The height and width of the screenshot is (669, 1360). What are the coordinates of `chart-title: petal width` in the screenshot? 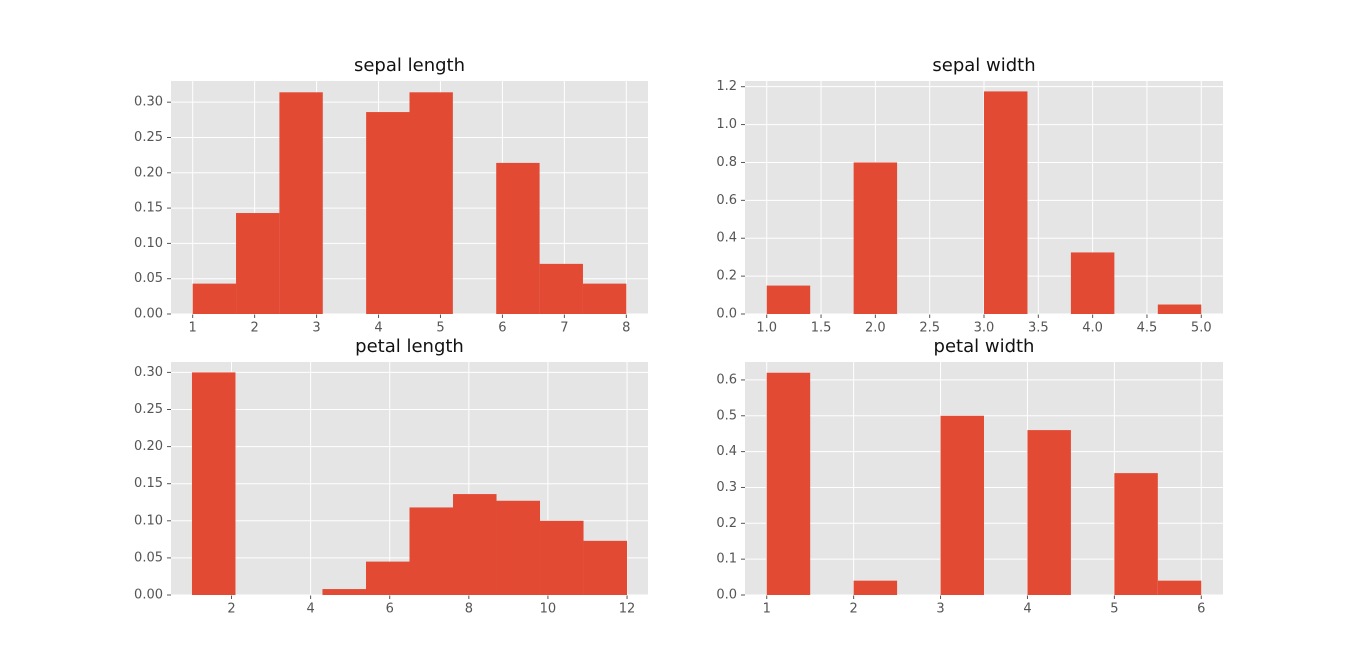 It's located at (984, 346).